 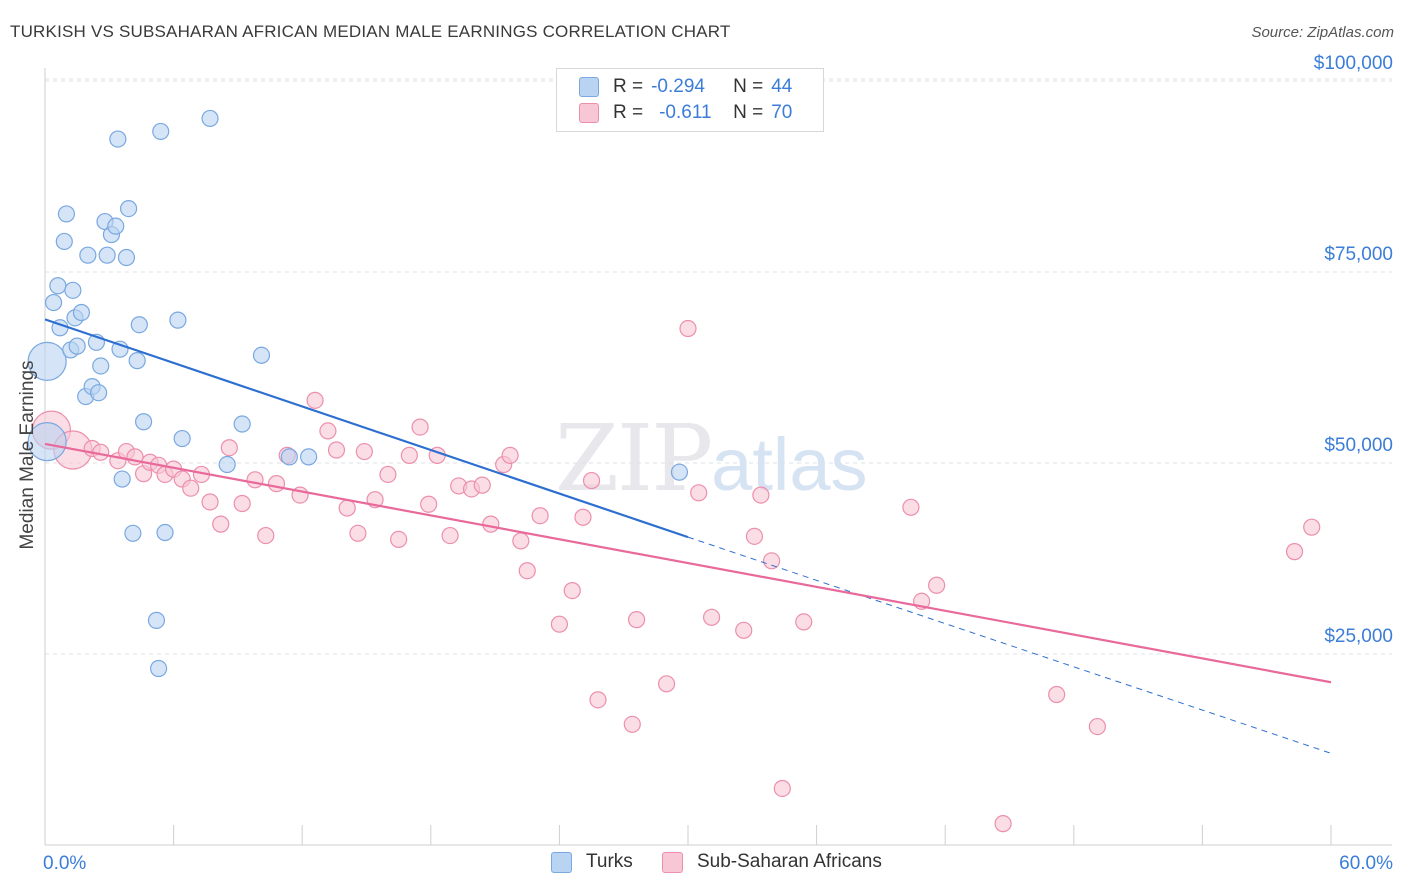 What do you see at coordinates (628, 112) in the screenshot?
I see `legend-ssa-r-label: R =` at bounding box center [628, 112].